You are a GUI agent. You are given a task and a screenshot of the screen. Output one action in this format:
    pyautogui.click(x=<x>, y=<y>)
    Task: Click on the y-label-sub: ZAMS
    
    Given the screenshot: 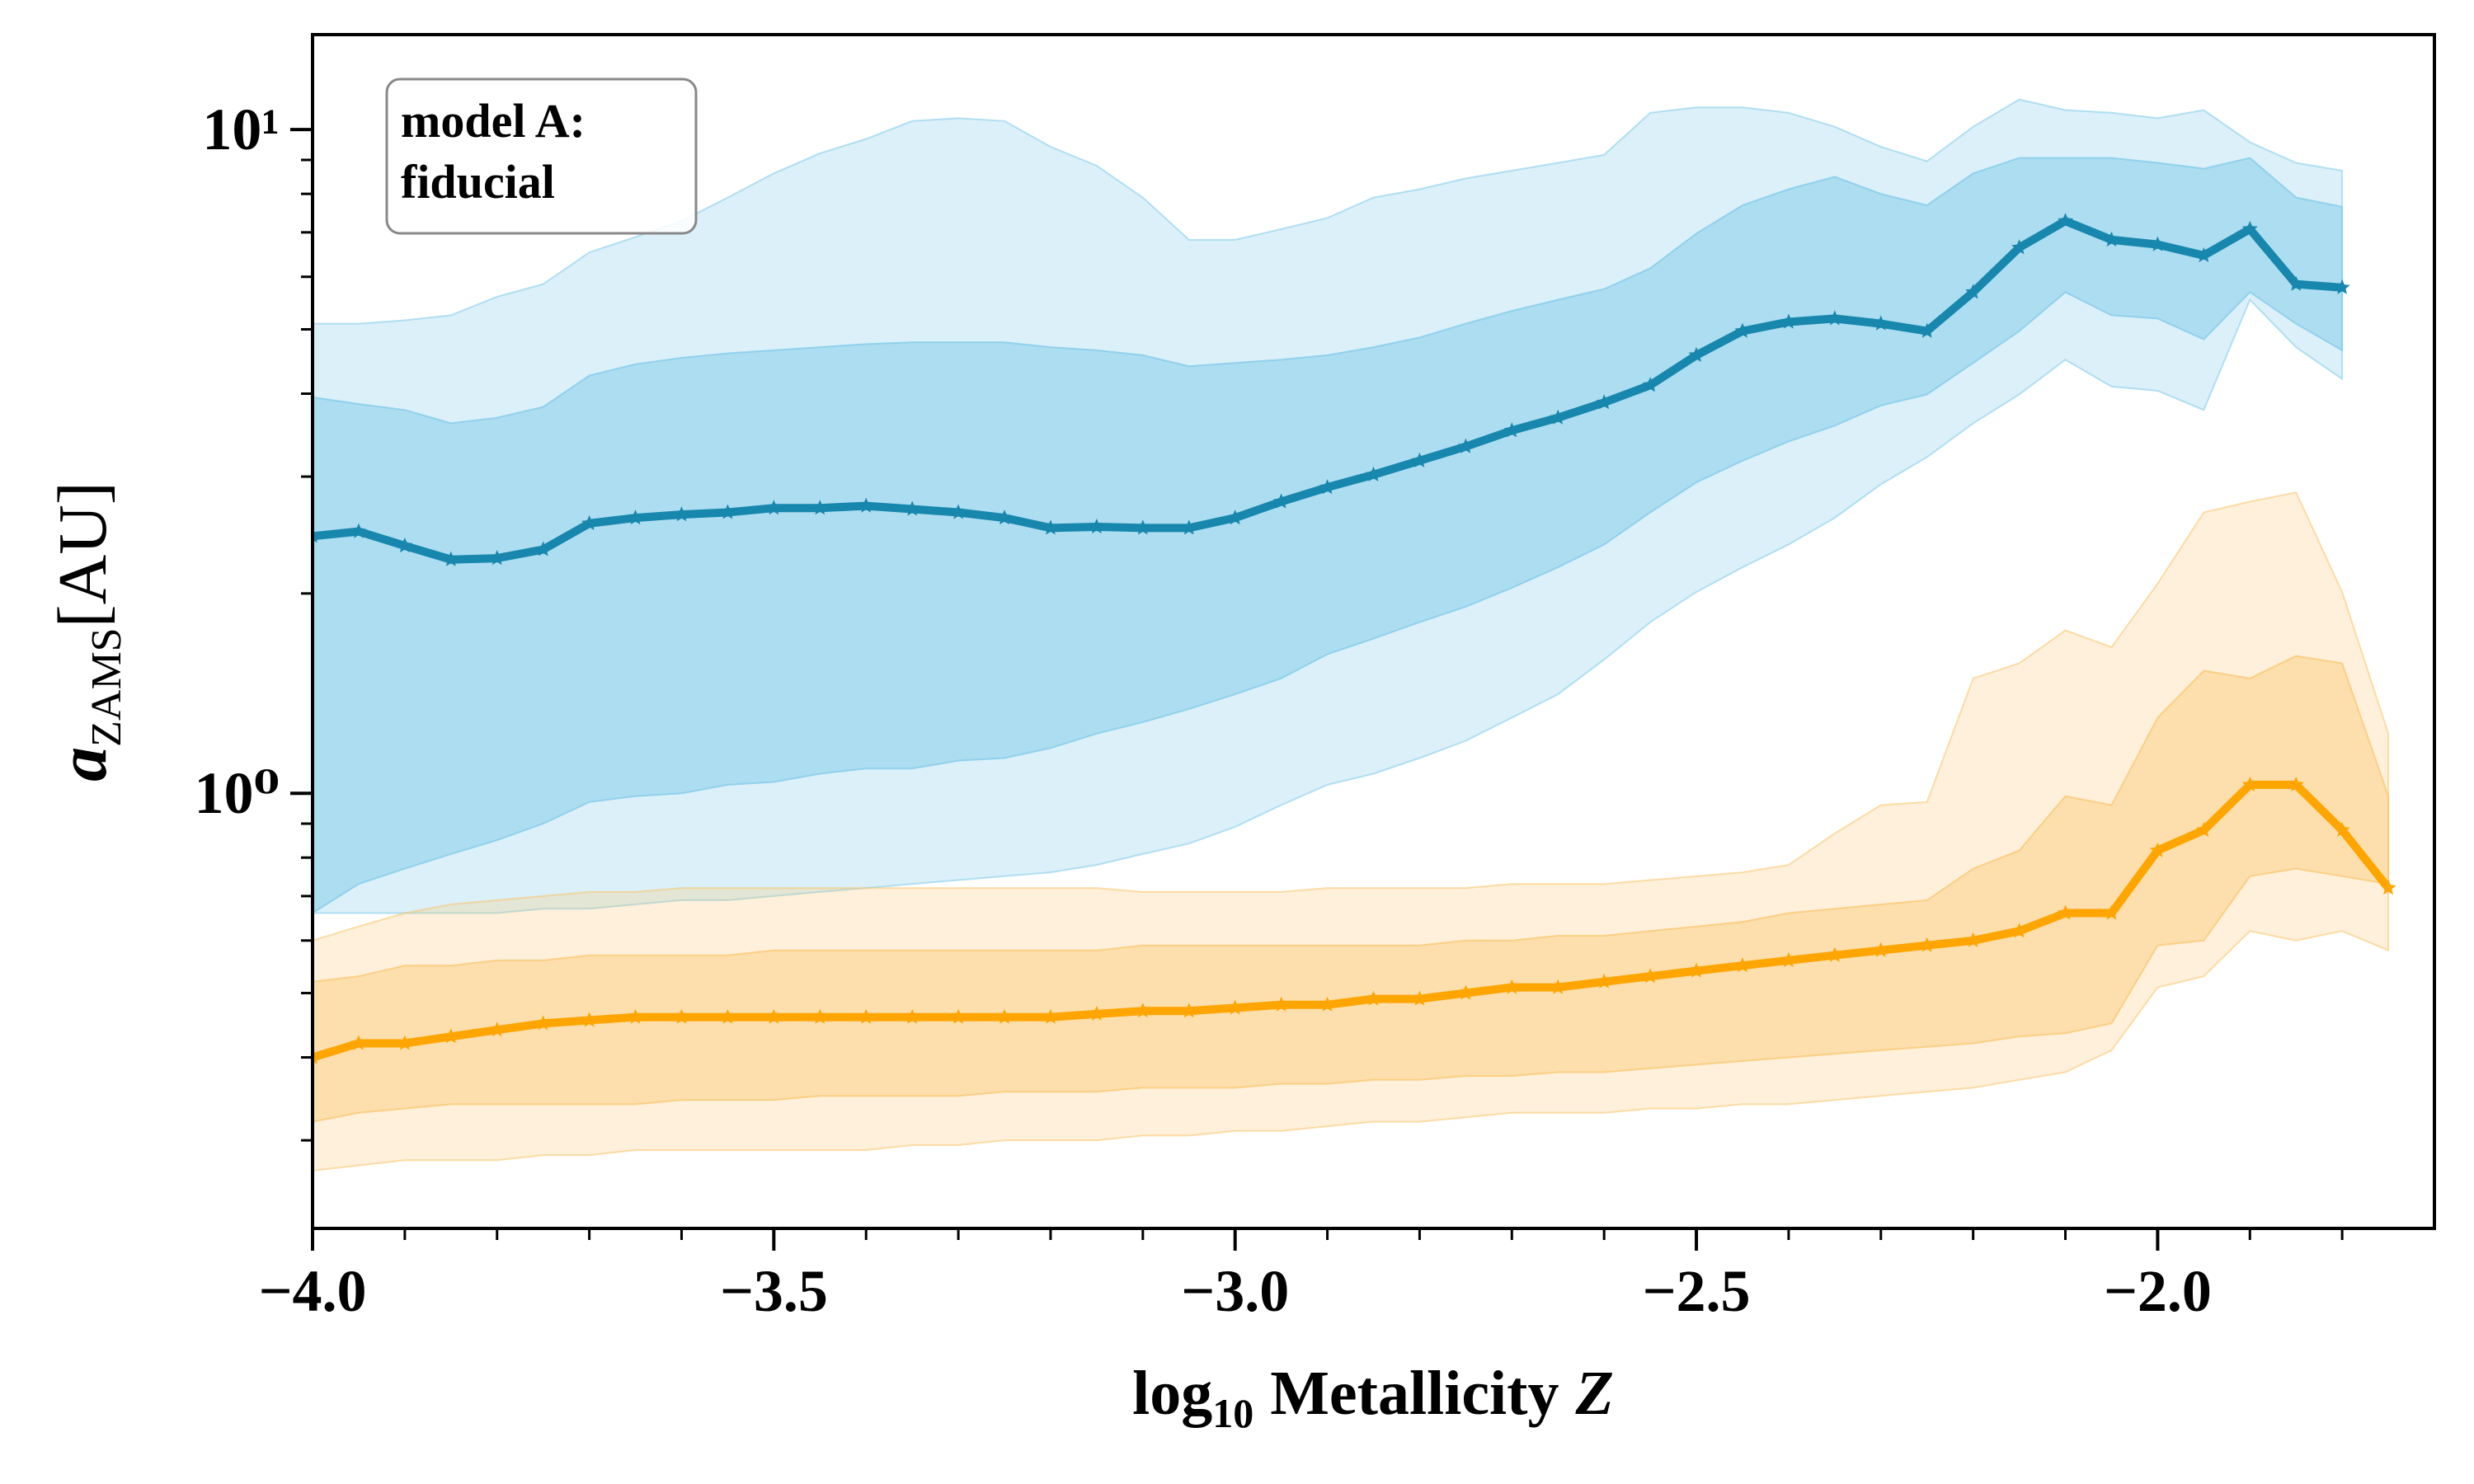 What is the action you would take?
    pyautogui.click(x=106, y=686)
    